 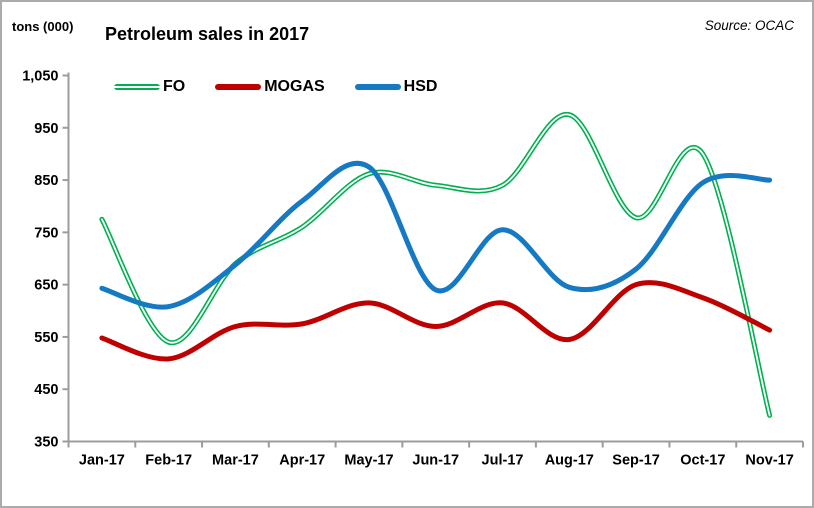 I want to click on legend-item-mogas: MOGAS, so click(x=270, y=87).